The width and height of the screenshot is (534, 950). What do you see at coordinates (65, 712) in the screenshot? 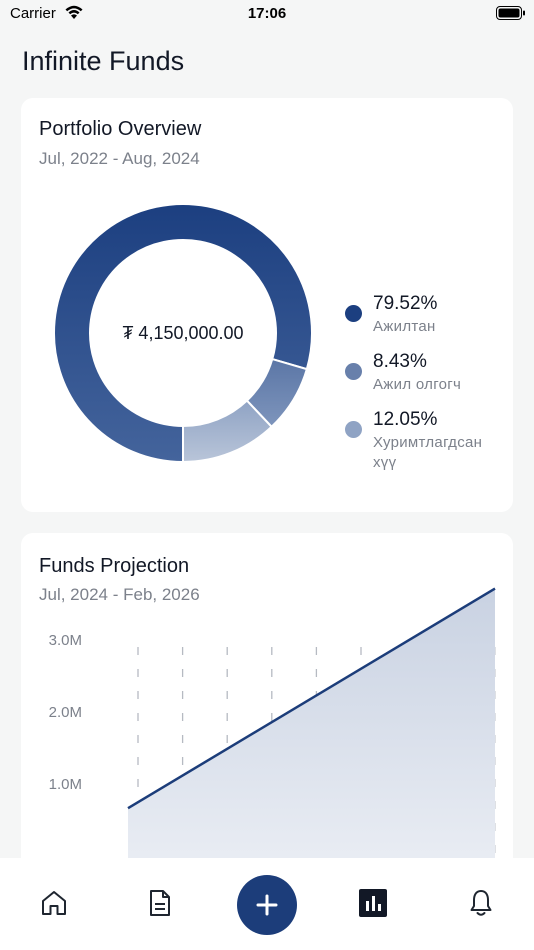
I see `y-tick-label: 2.0M` at bounding box center [65, 712].